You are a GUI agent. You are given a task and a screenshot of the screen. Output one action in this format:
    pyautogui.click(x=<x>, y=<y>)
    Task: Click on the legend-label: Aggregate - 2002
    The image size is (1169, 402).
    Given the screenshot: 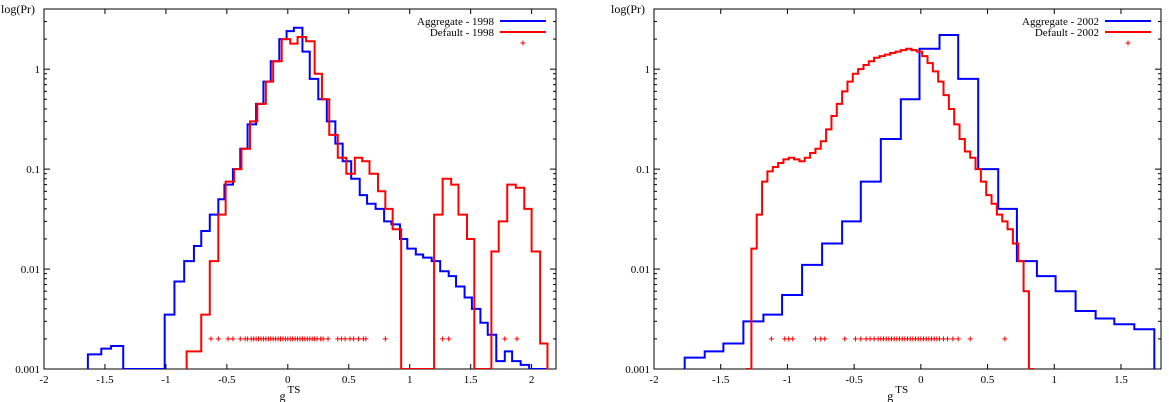 What is the action you would take?
    pyautogui.click(x=1060, y=22)
    